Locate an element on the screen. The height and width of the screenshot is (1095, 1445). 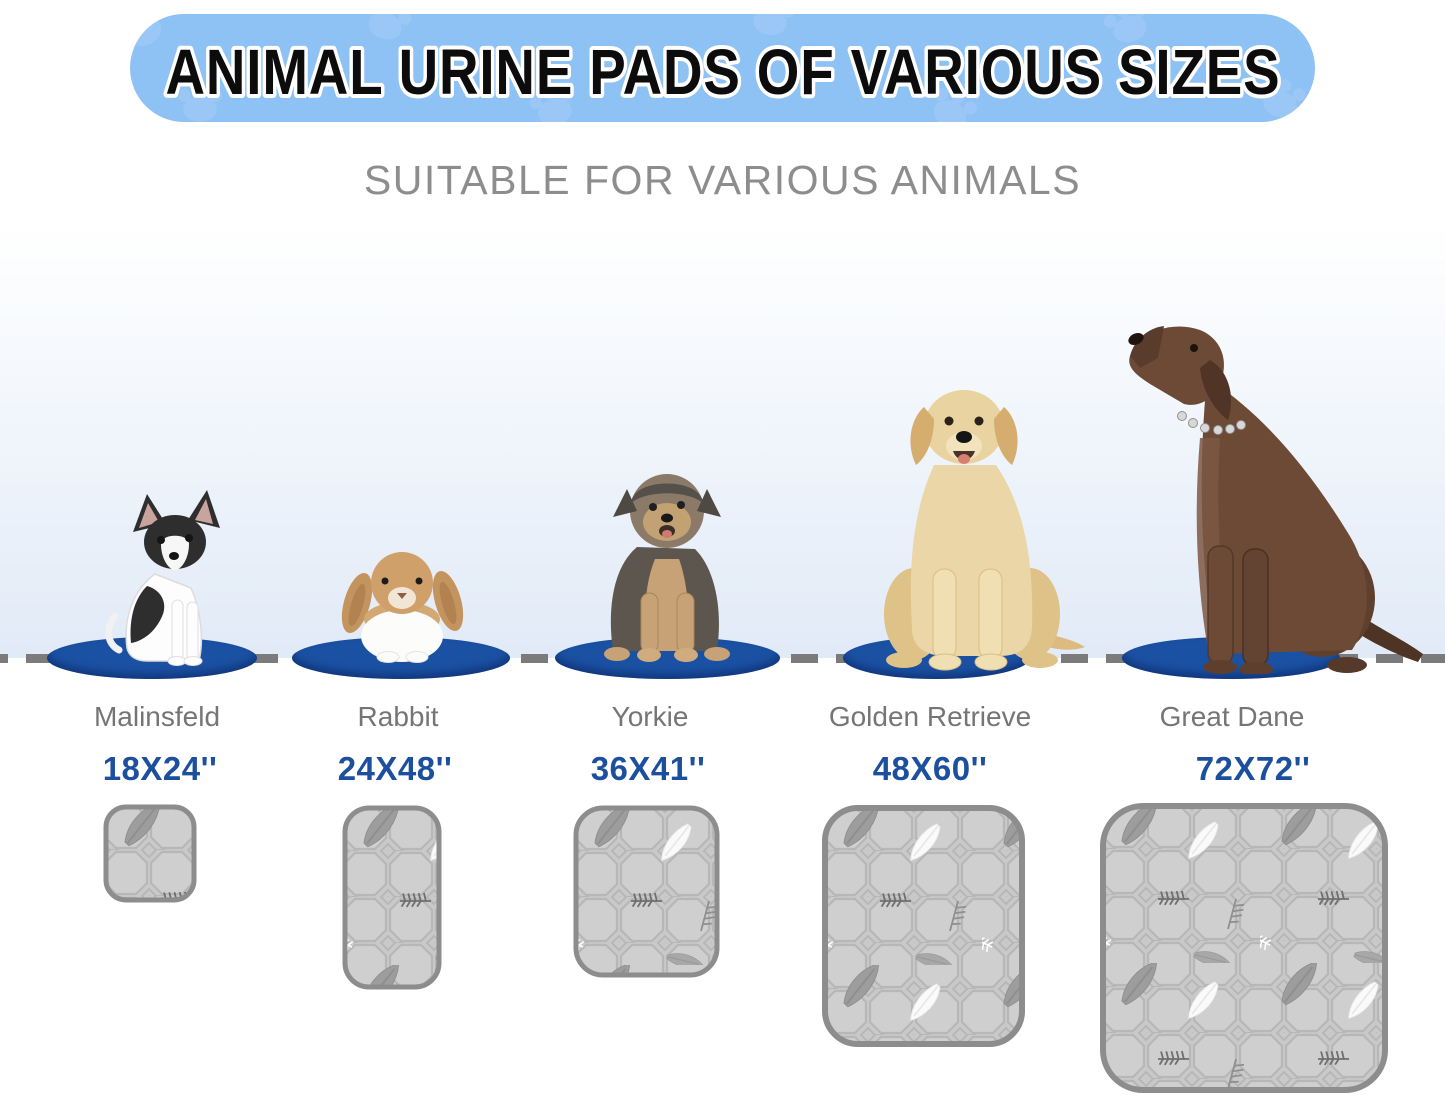
great-dane-image is located at coordinates (1275, 500).